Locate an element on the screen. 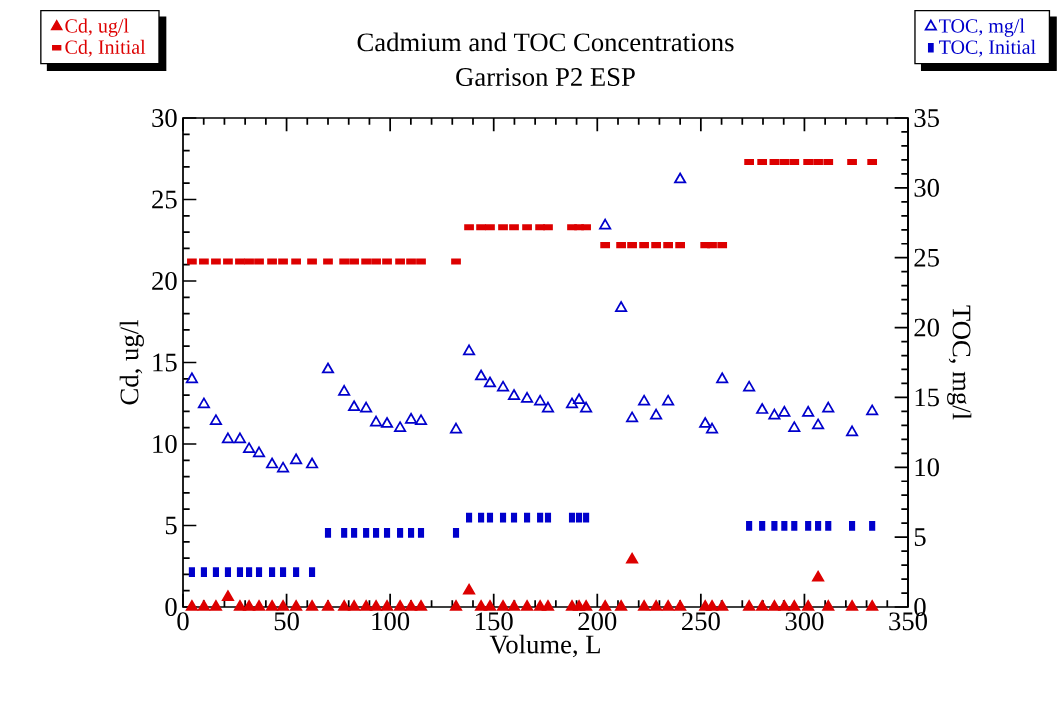 Image resolution: width=1061 pixels, height=701 pixels. x-tick-label: 300 is located at coordinates (804, 621).